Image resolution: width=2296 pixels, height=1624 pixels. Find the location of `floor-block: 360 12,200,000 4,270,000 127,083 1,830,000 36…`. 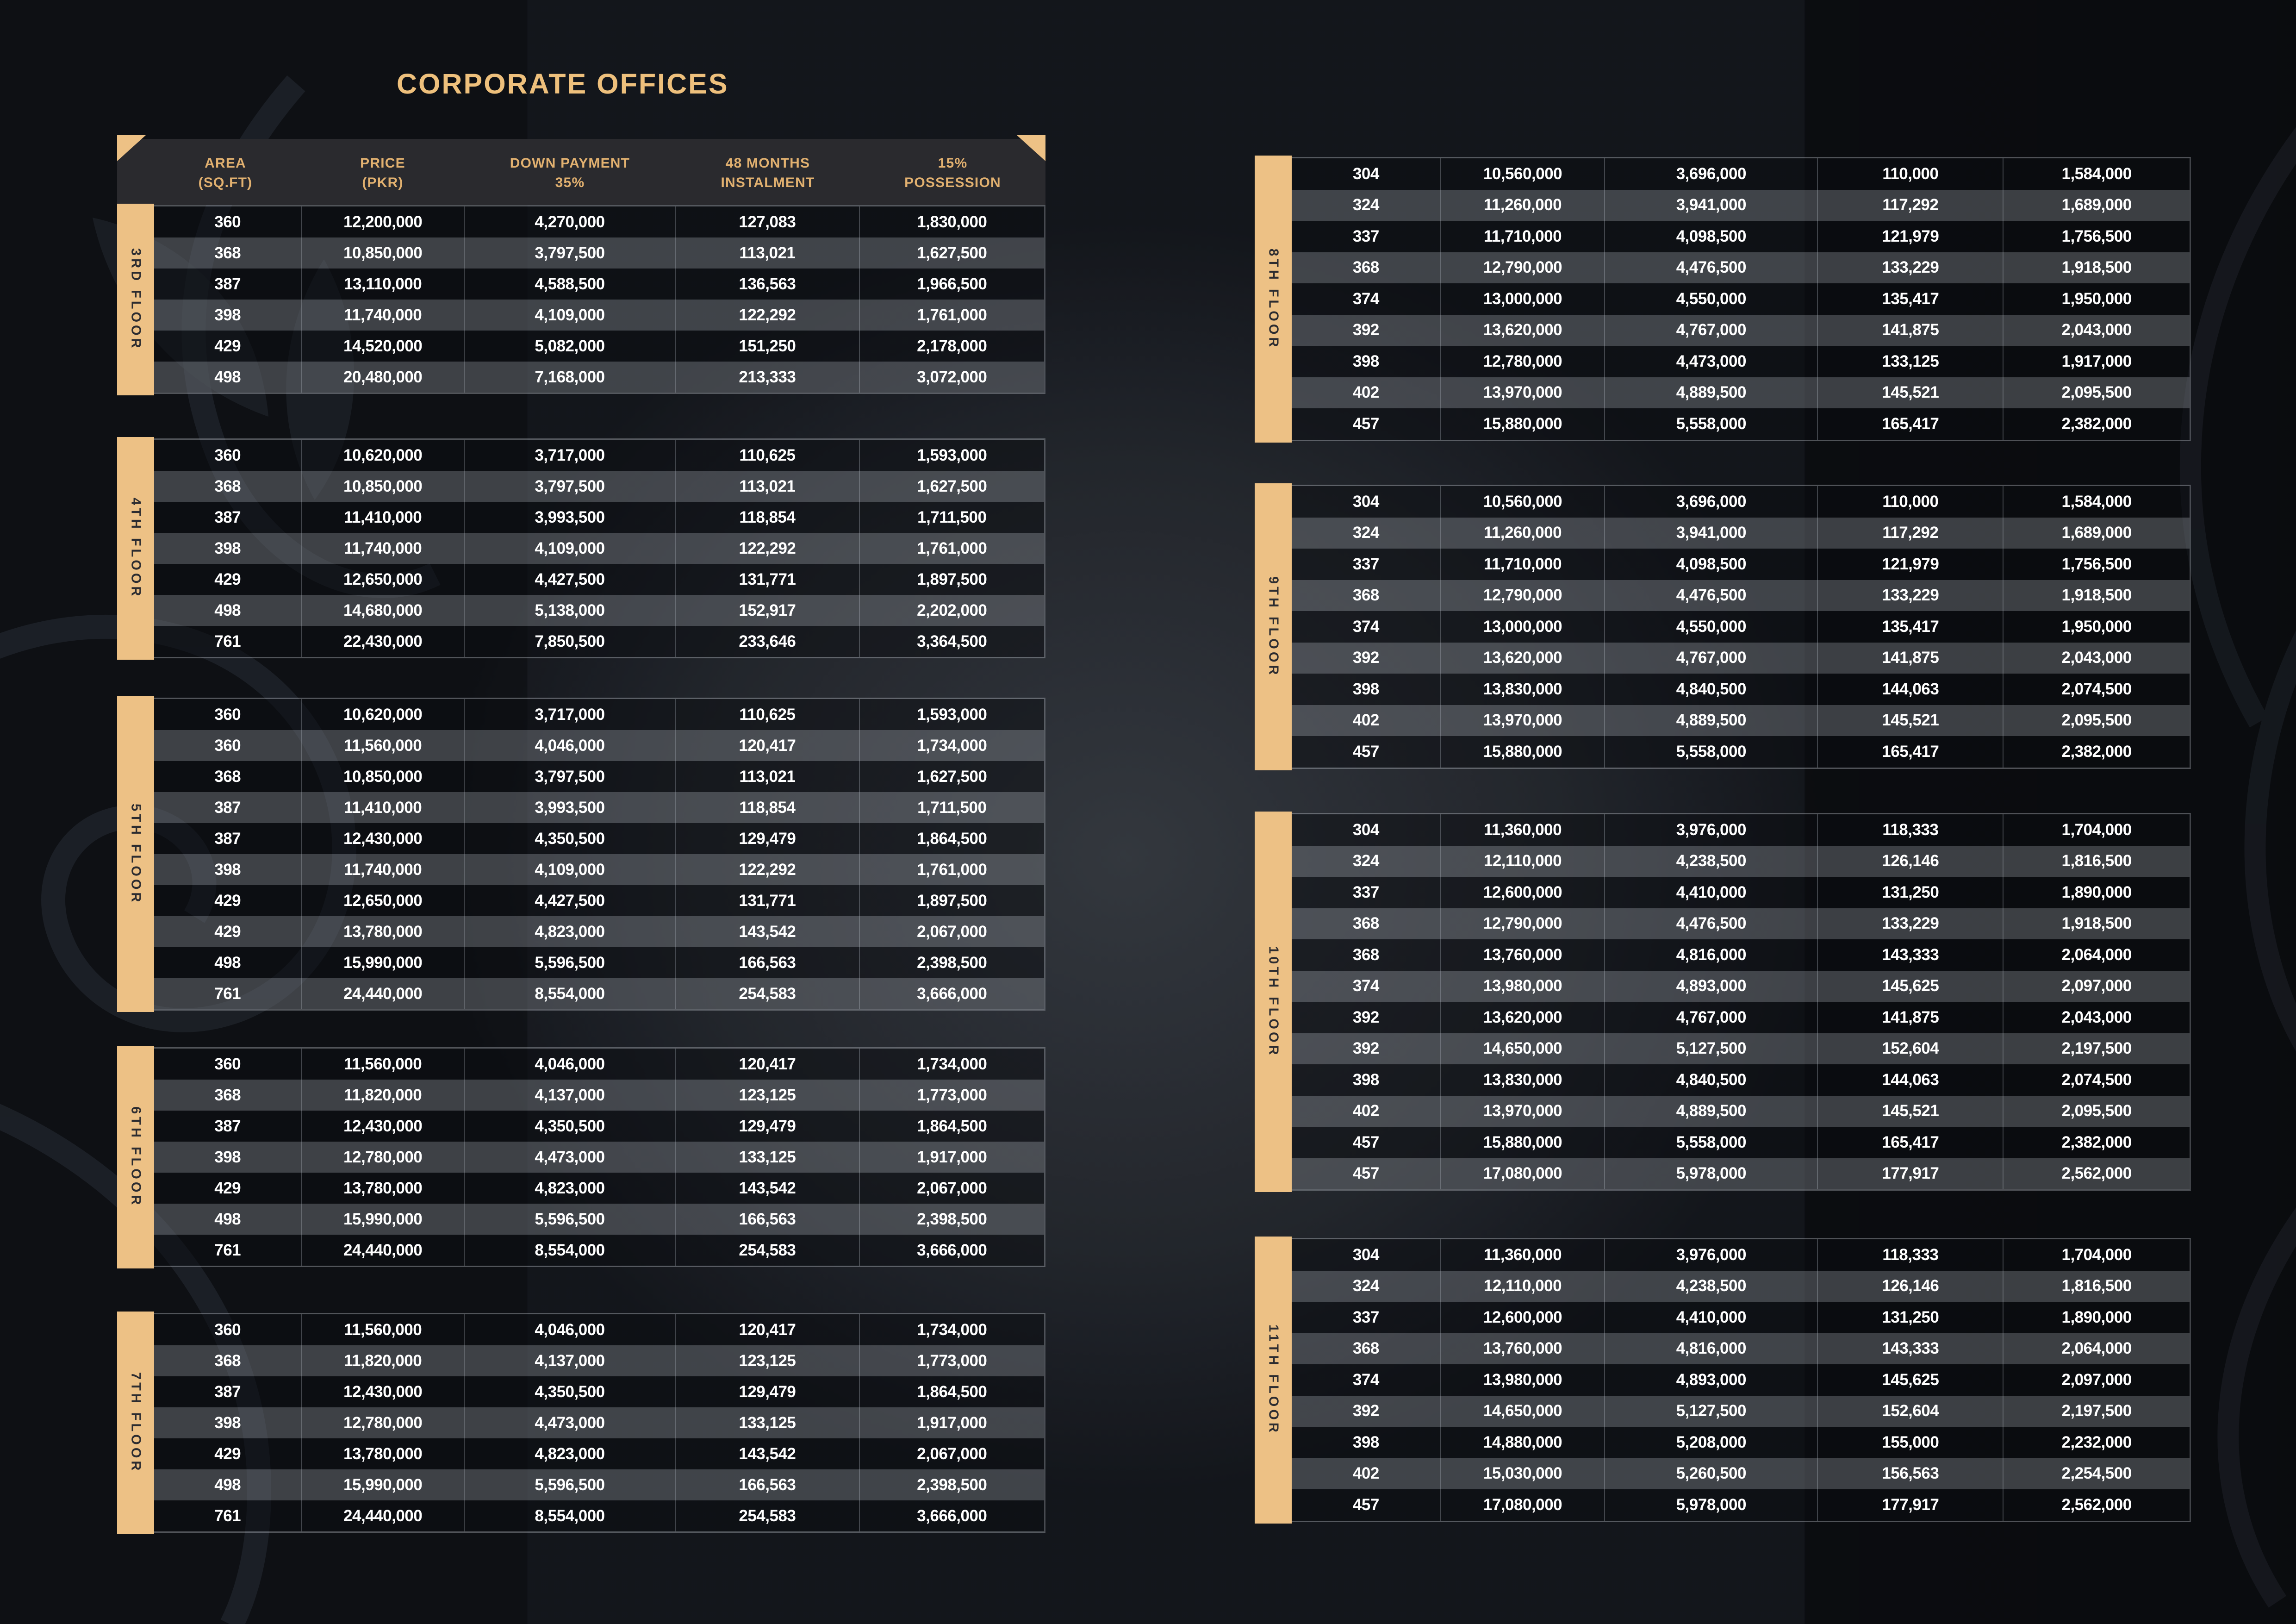

floor-block: 360 12,200,000 4,270,000 127,083 1,830,000 36… is located at coordinates (581, 299).